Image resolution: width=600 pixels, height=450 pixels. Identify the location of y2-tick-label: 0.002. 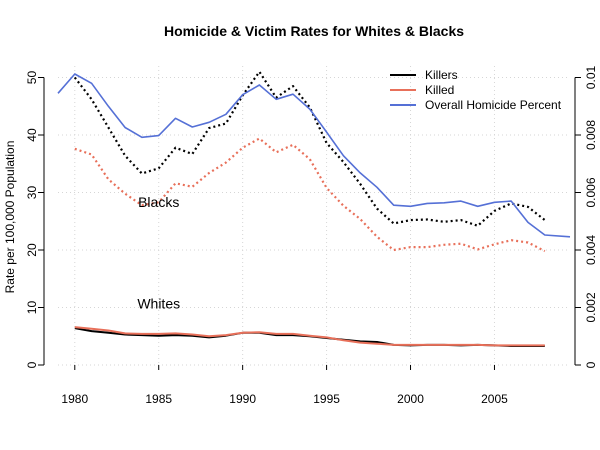
(591, 307).